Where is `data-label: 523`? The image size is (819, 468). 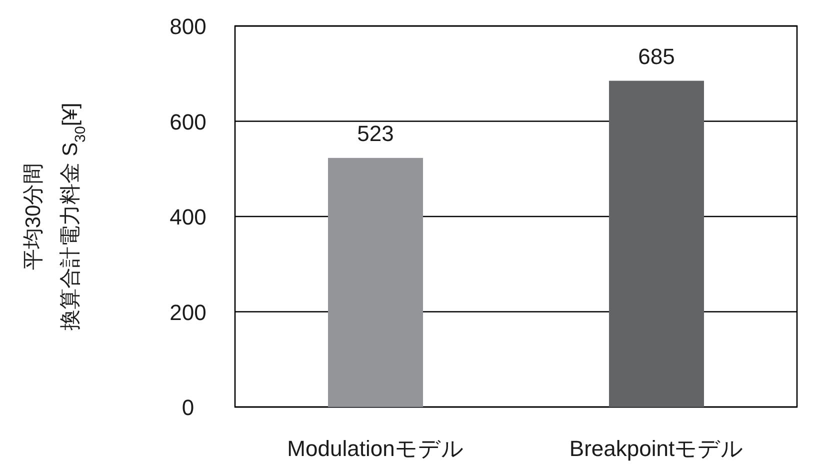 data-label: 523 is located at coordinates (375, 133).